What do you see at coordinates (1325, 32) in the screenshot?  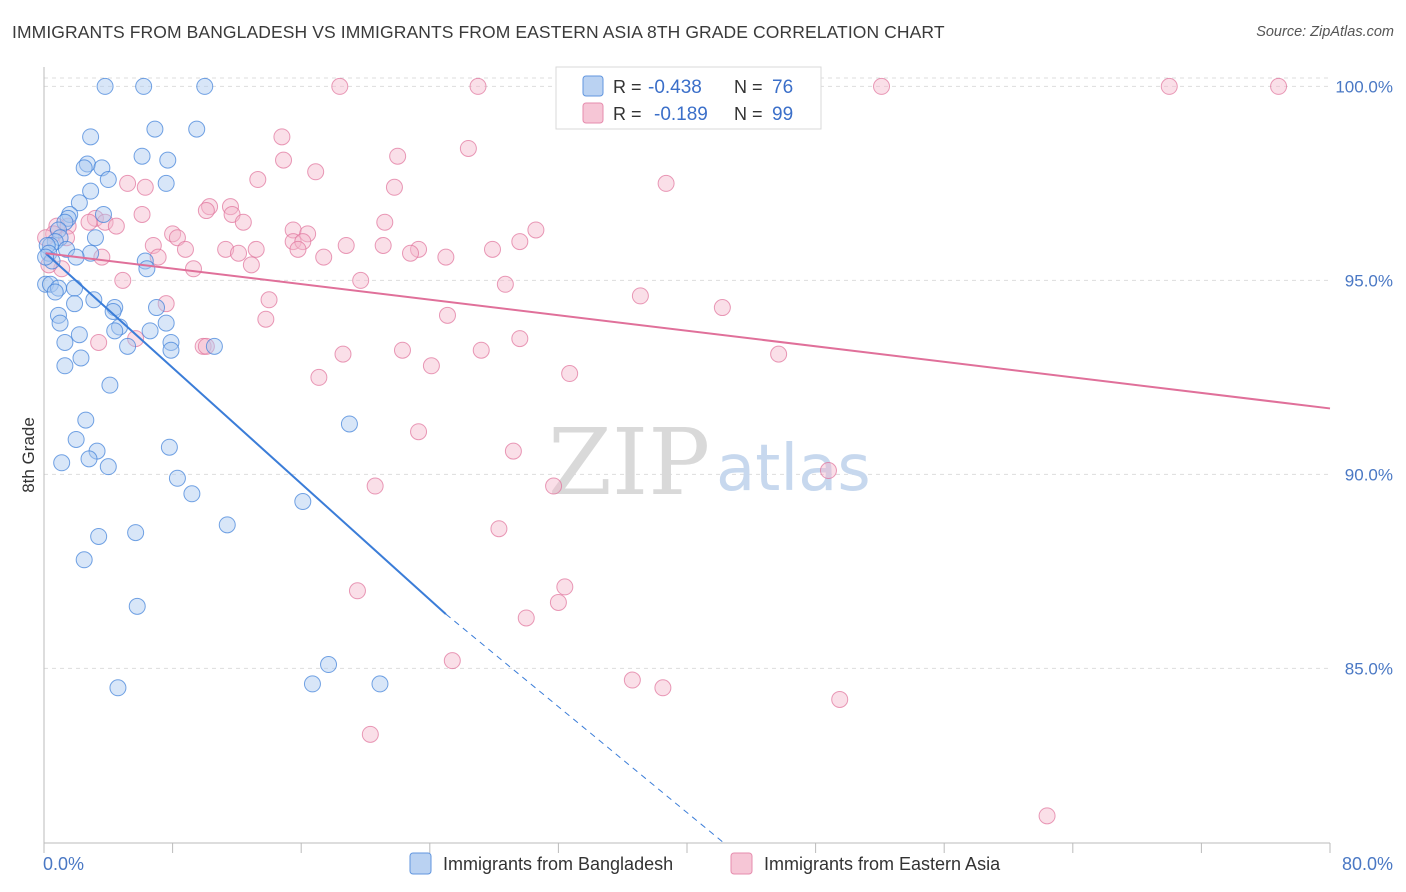 I see `source-label: Source: ZipAtlas.com` at bounding box center [1325, 32].